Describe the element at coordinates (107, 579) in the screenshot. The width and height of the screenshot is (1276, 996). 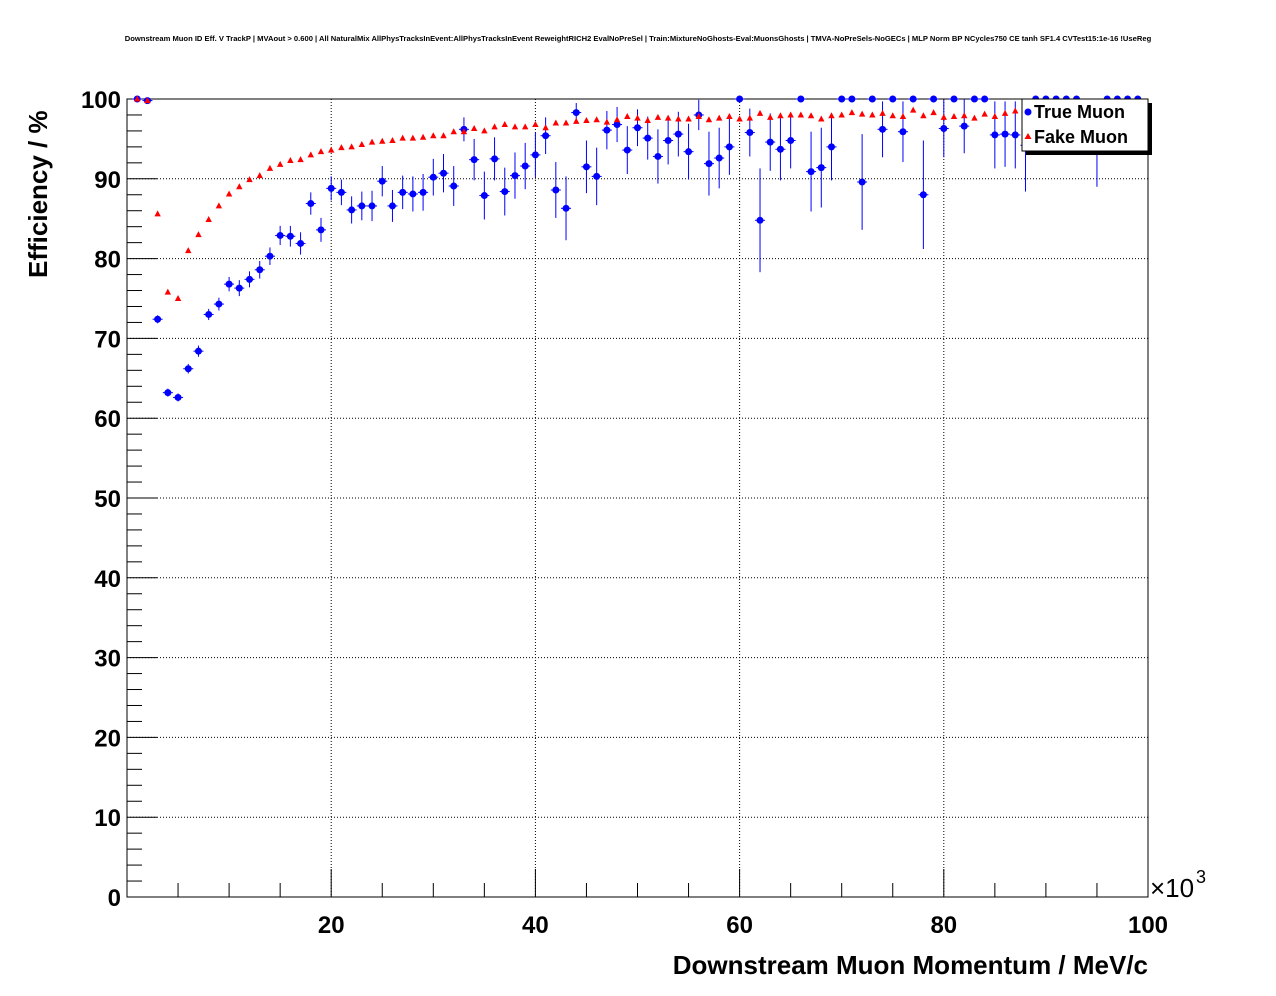
I see `y-tick-label: 40` at that location.